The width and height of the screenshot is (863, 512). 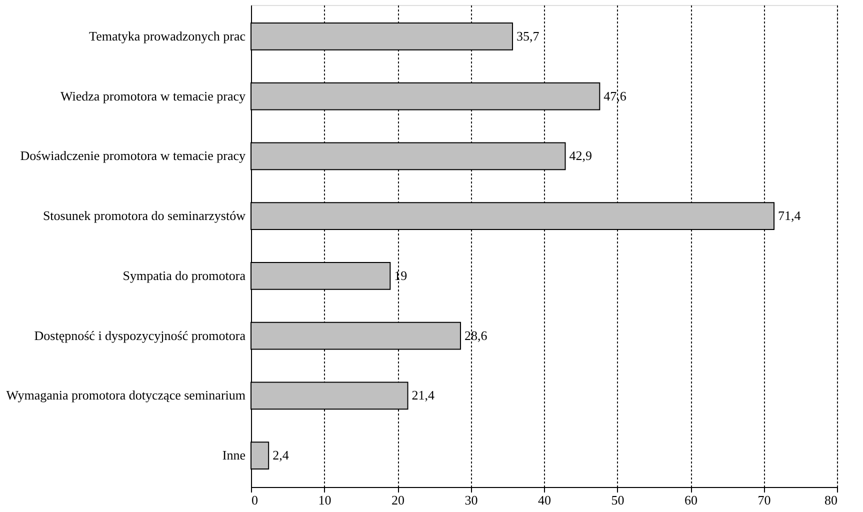 I want to click on data-label: 28,6, so click(x=476, y=335).